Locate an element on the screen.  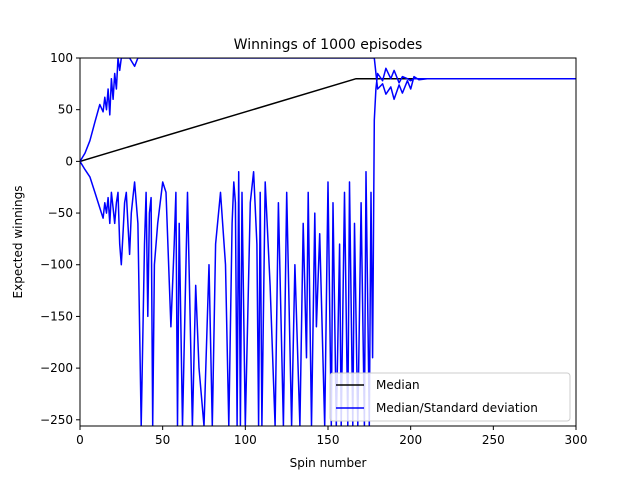
y-axis: 100 50 0 −50 −100 −150 −200 −250 is located at coordinates (60, 239).